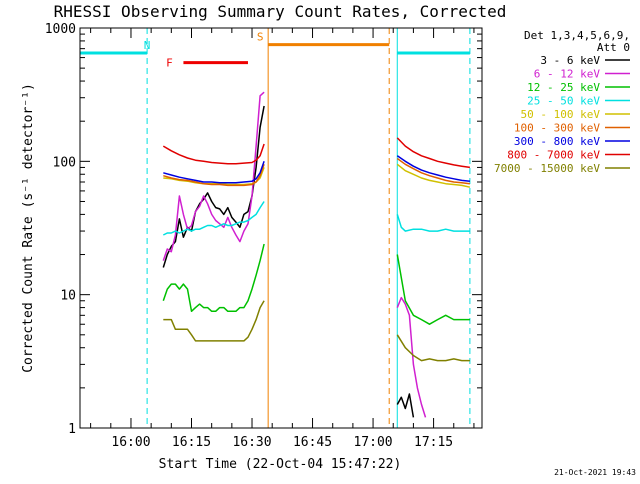 The width and height of the screenshot is (640, 484). Describe the element at coordinates (169, 63) in the screenshot. I see `flag-label-f: F` at that location.